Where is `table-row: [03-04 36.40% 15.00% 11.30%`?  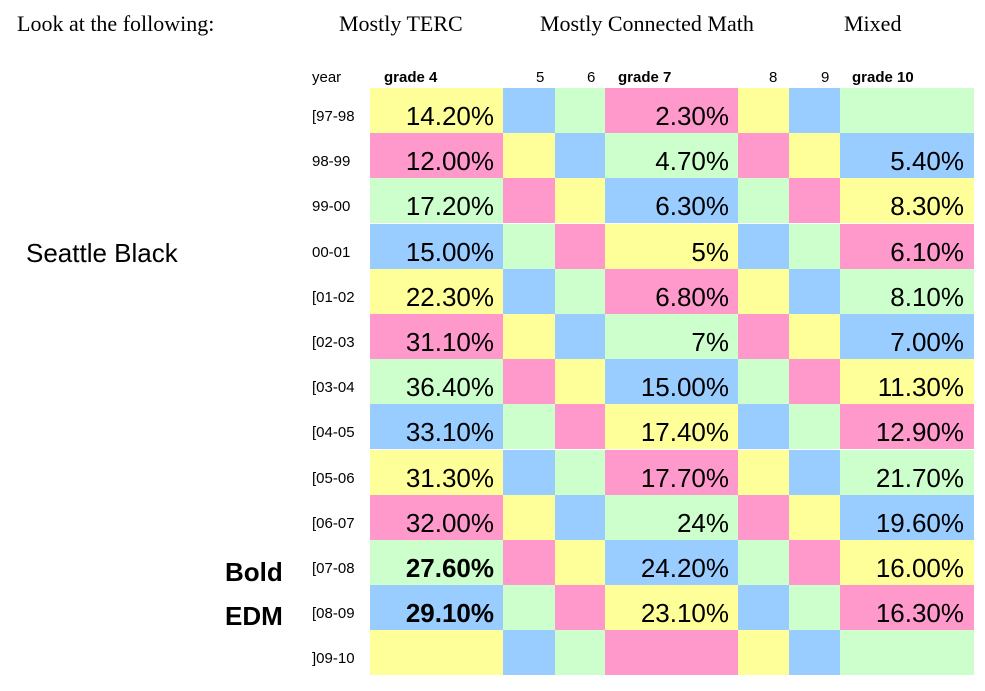 table-row: [03-04 36.40% 15.00% 11.30% is located at coordinates (492, 381).